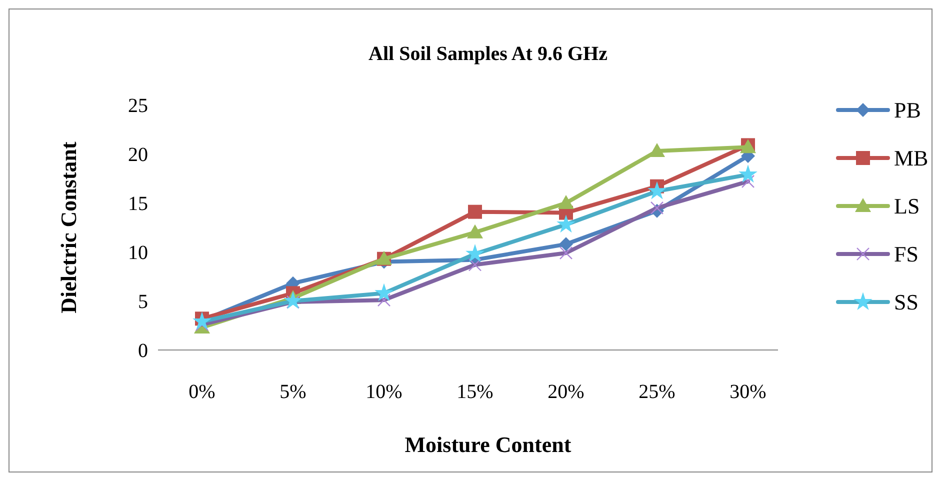  I want to click on y-tick-label: 10, so click(138, 253).